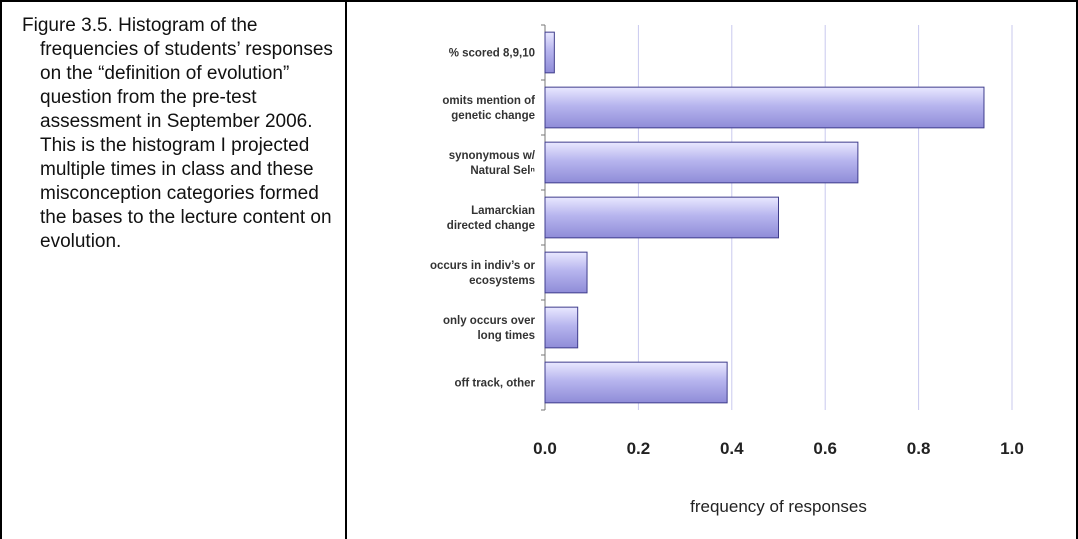  What do you see at coordinates (489, 321) in the screenshot?
I see `category-label-line: only occurs over` at bounding box center [489, 321].